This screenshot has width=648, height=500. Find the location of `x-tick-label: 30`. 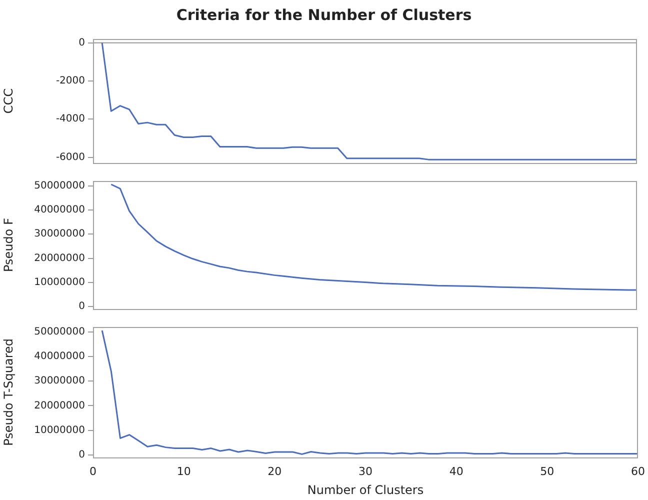

x-tick-label: 30 is located at coordinates (365, 471).